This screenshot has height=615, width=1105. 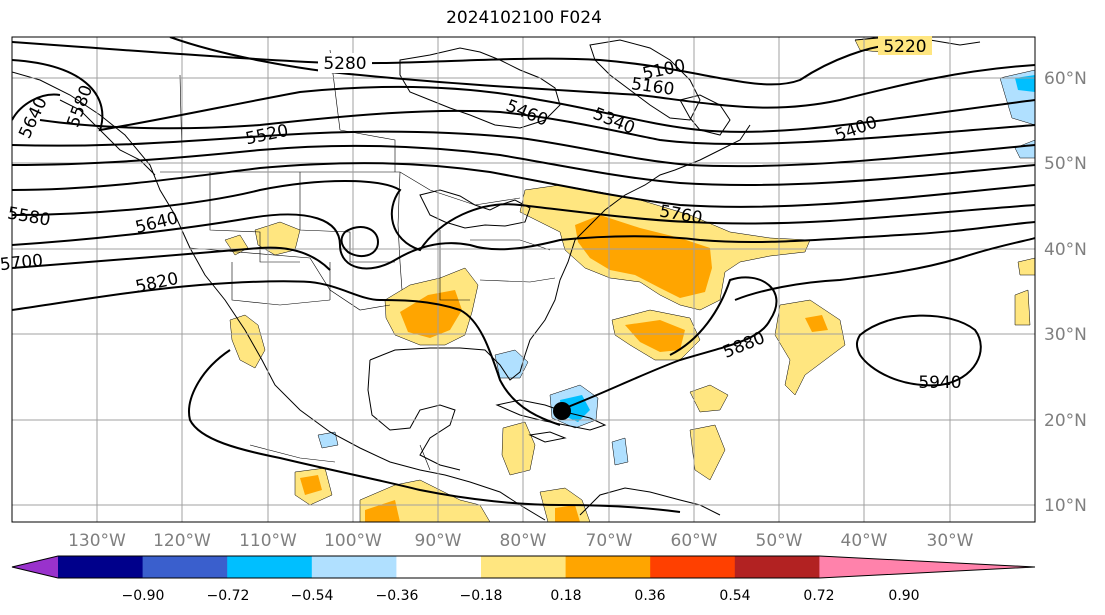 I want to click on colorbar-outline, so click(x=523, y=567).